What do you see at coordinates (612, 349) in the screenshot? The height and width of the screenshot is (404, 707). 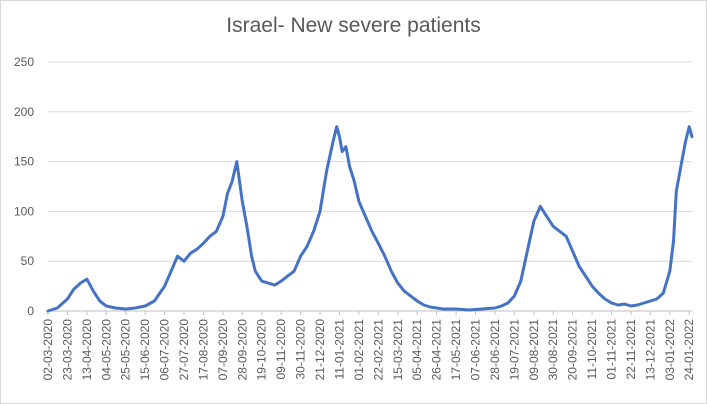 I see `x-tick-label: 01-11-2021` at bounding box center [612, 349].